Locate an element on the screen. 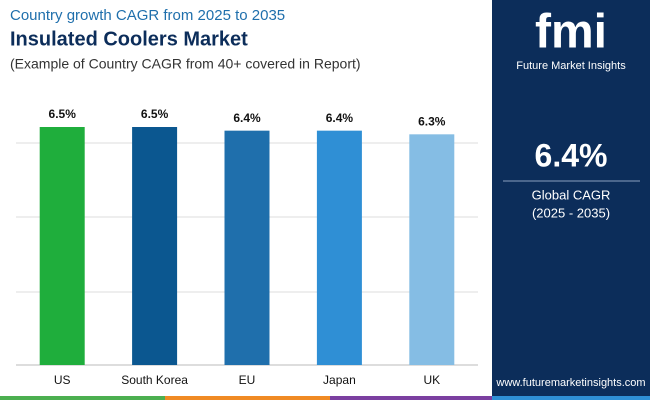 Image resolution: width=650 pixels, height=400 pixels. brand: Future Market Insights is located at coordinates (571, 66).